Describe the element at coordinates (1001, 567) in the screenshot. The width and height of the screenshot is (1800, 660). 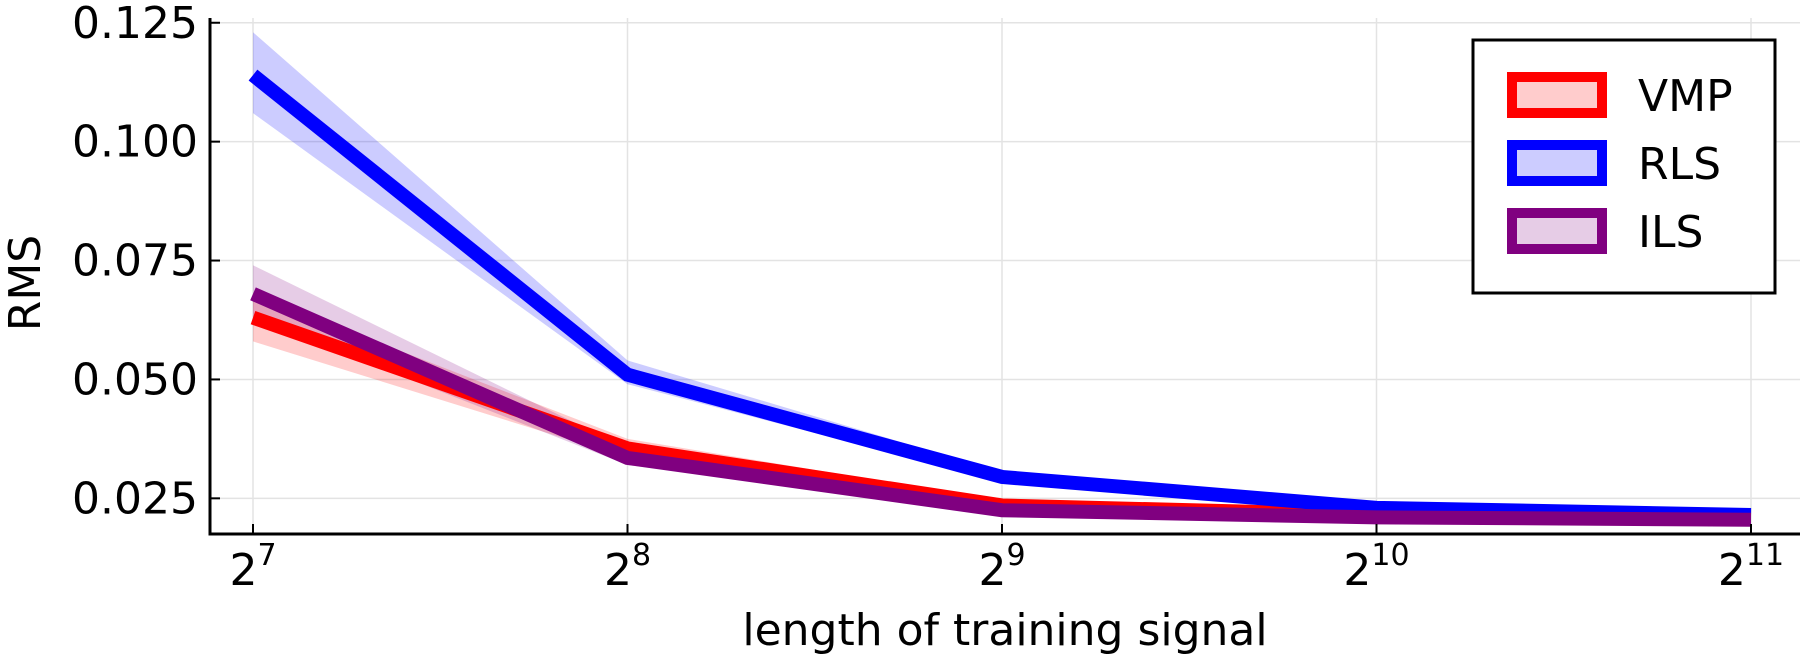
I see `x-tick-label: 29` at that location.